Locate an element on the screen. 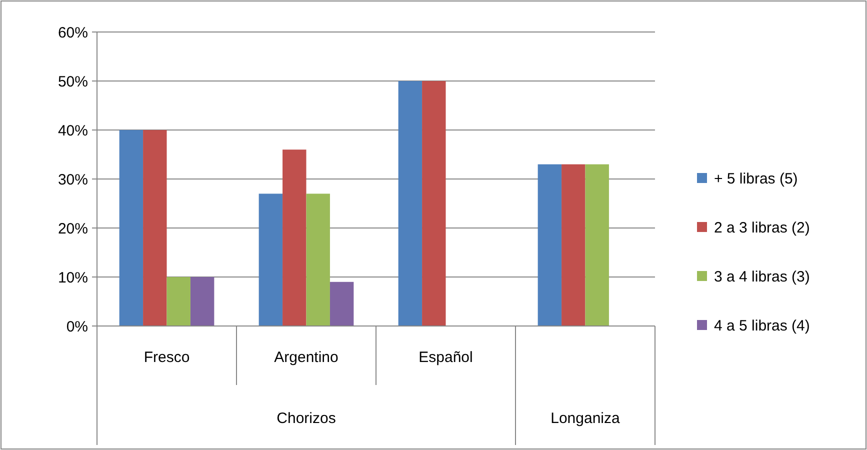  legend-label: 2 a 3 libras (2) is located at coordinates (762, 227).